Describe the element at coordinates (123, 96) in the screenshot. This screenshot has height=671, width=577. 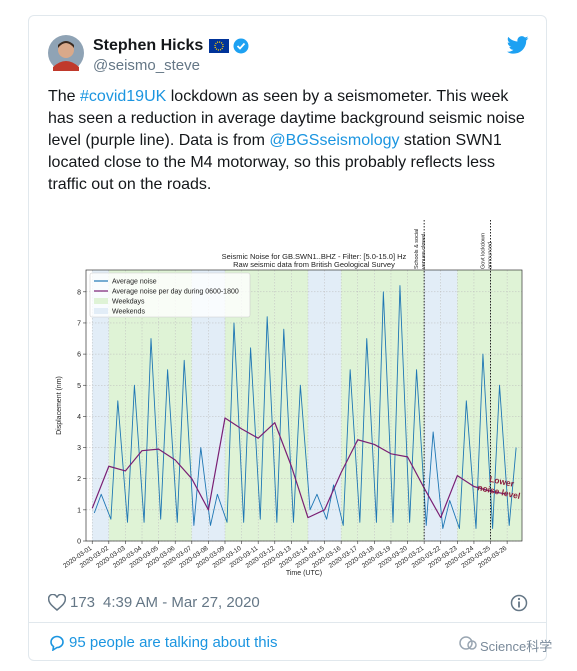
I see `hashtag-link: #covid19UK` at that location.